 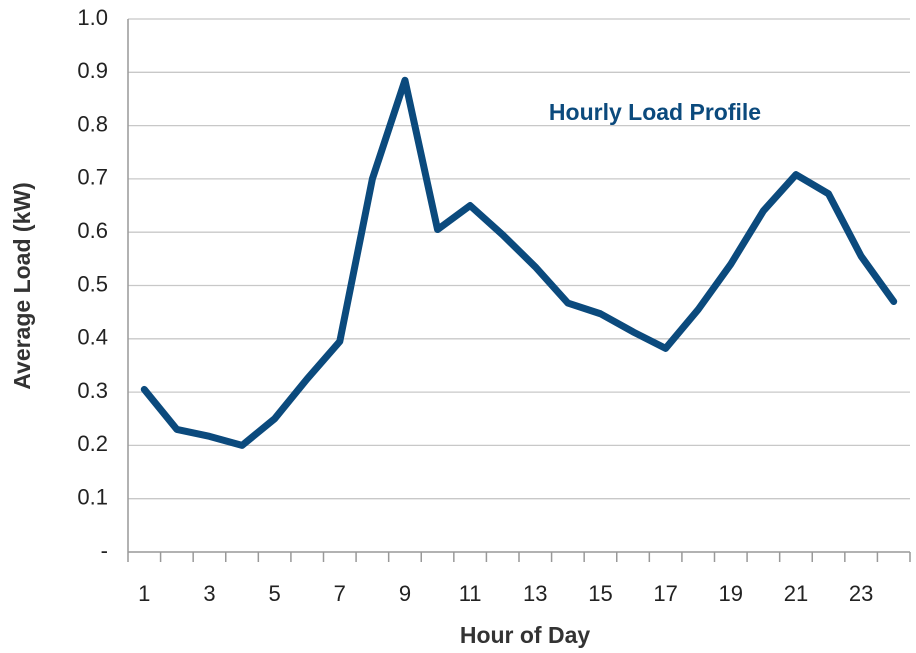 I want to click on y-tick-label: 0.8, so click(x=92, y=123).